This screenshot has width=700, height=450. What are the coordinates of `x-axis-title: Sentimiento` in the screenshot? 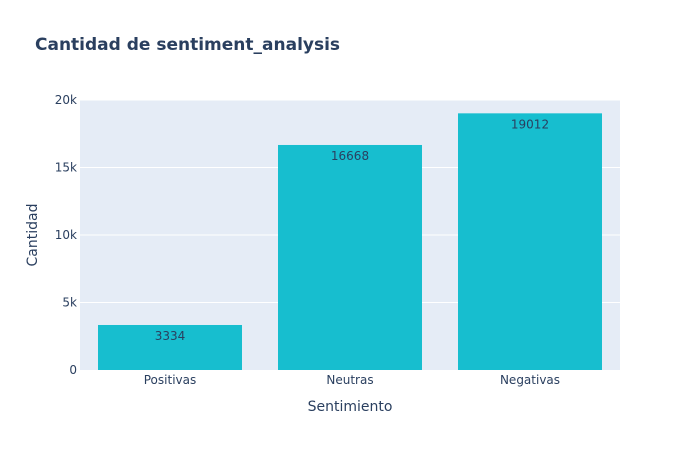 It's located at (350, 407).